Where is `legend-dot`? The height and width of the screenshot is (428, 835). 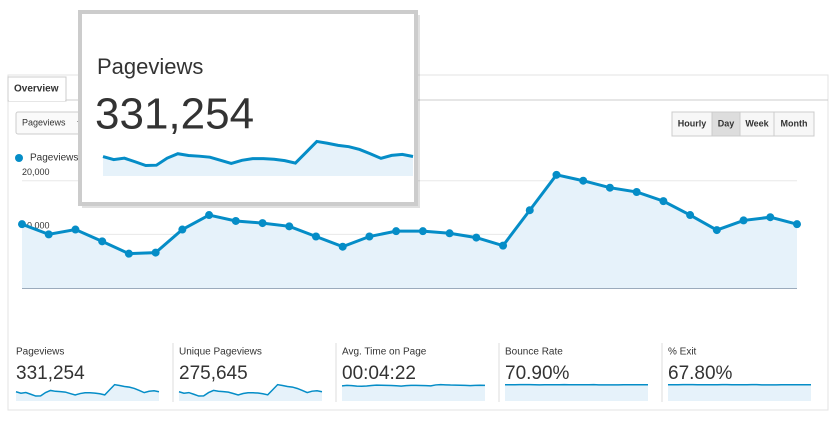
legend-dot is located at coordinates (19, 158).